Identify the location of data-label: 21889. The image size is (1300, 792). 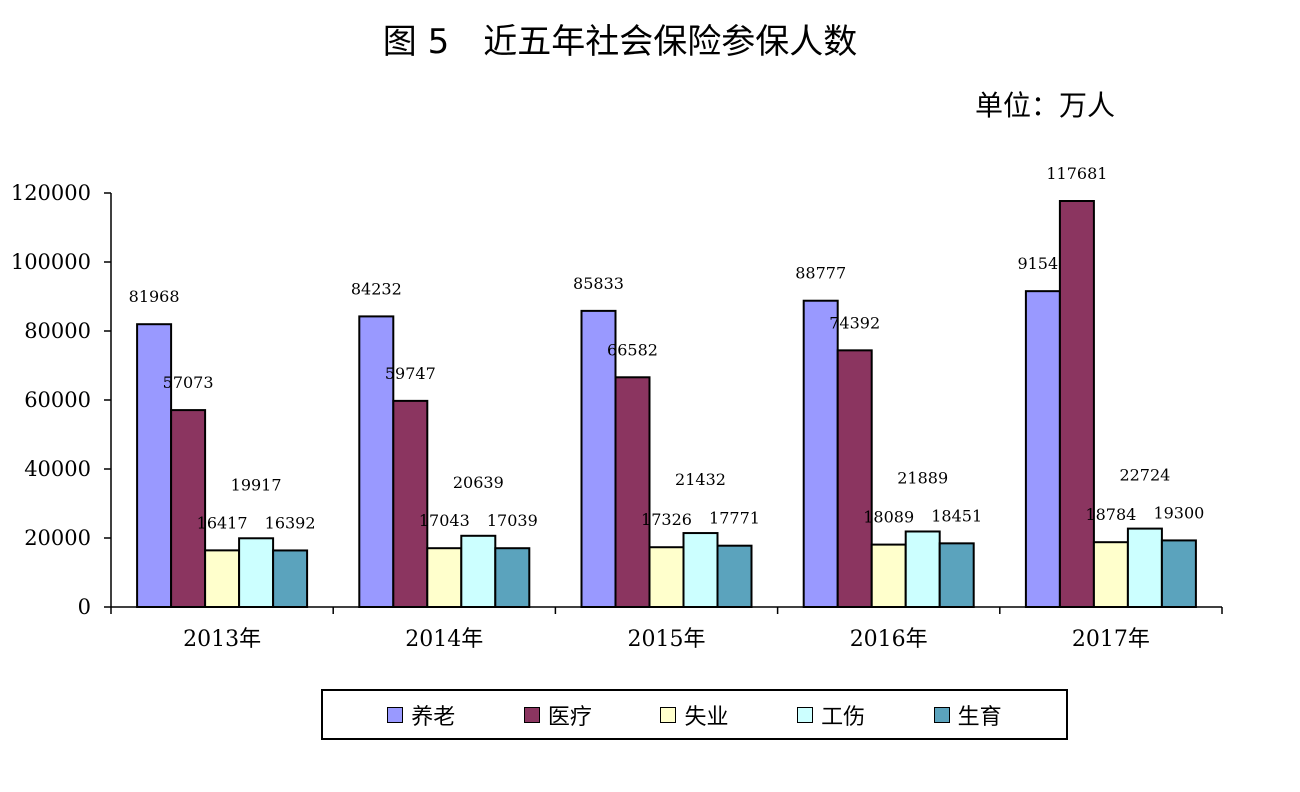
(922, 477).